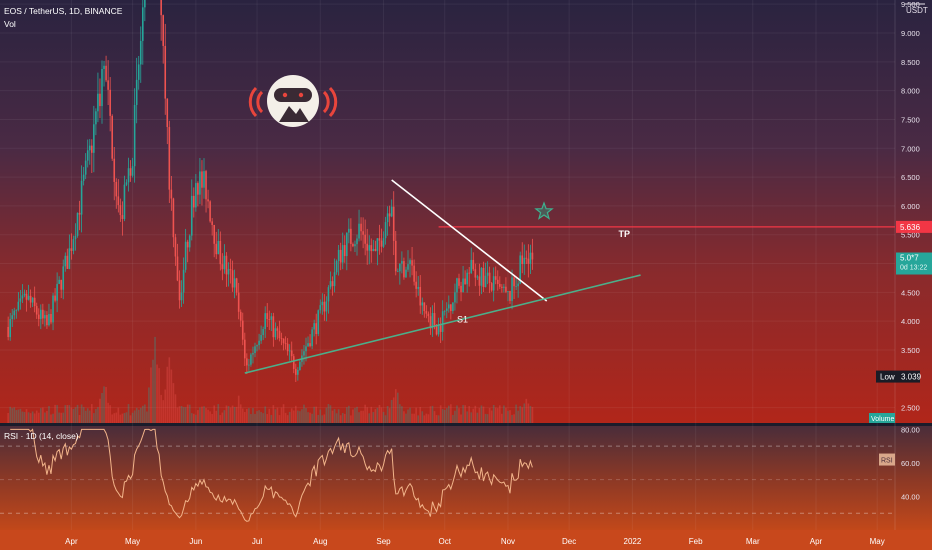 The width and height of the screenshot is (932, 550). What do you see at coordinates (910, 429) in the screenshot?
I see `rsi-tick-label: 80.00` at bounding box center [910, 429].